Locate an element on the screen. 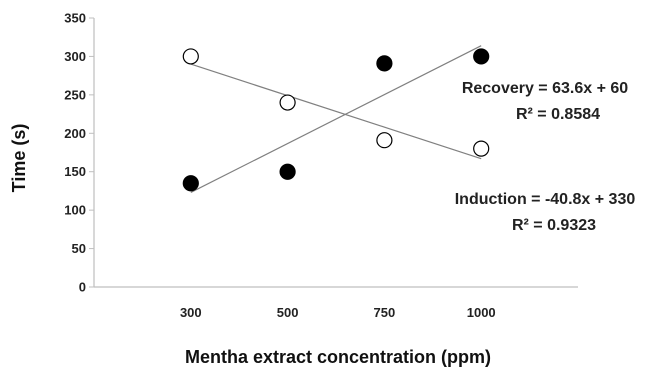  y-tick-label: 200 is located at coordinates (75, 133).